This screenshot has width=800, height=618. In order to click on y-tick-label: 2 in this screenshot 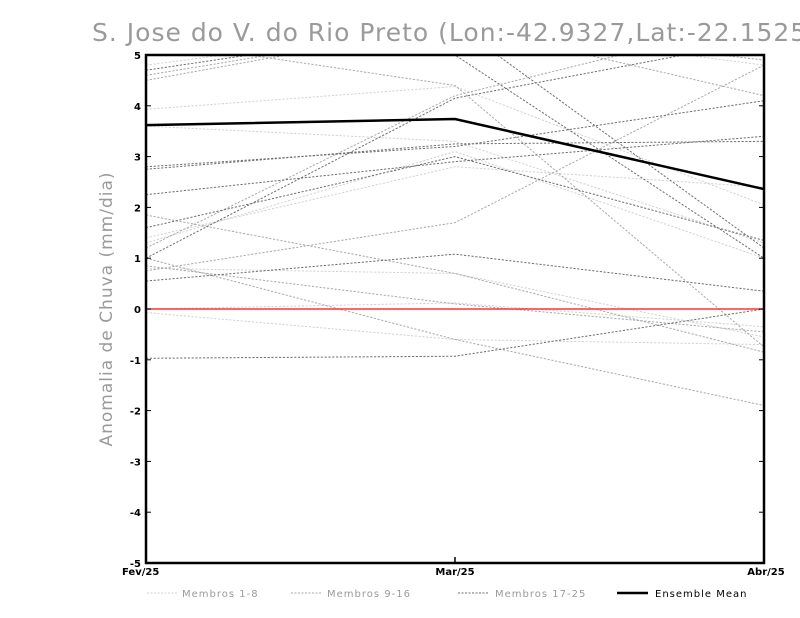, I will do `click(137, 208)`.